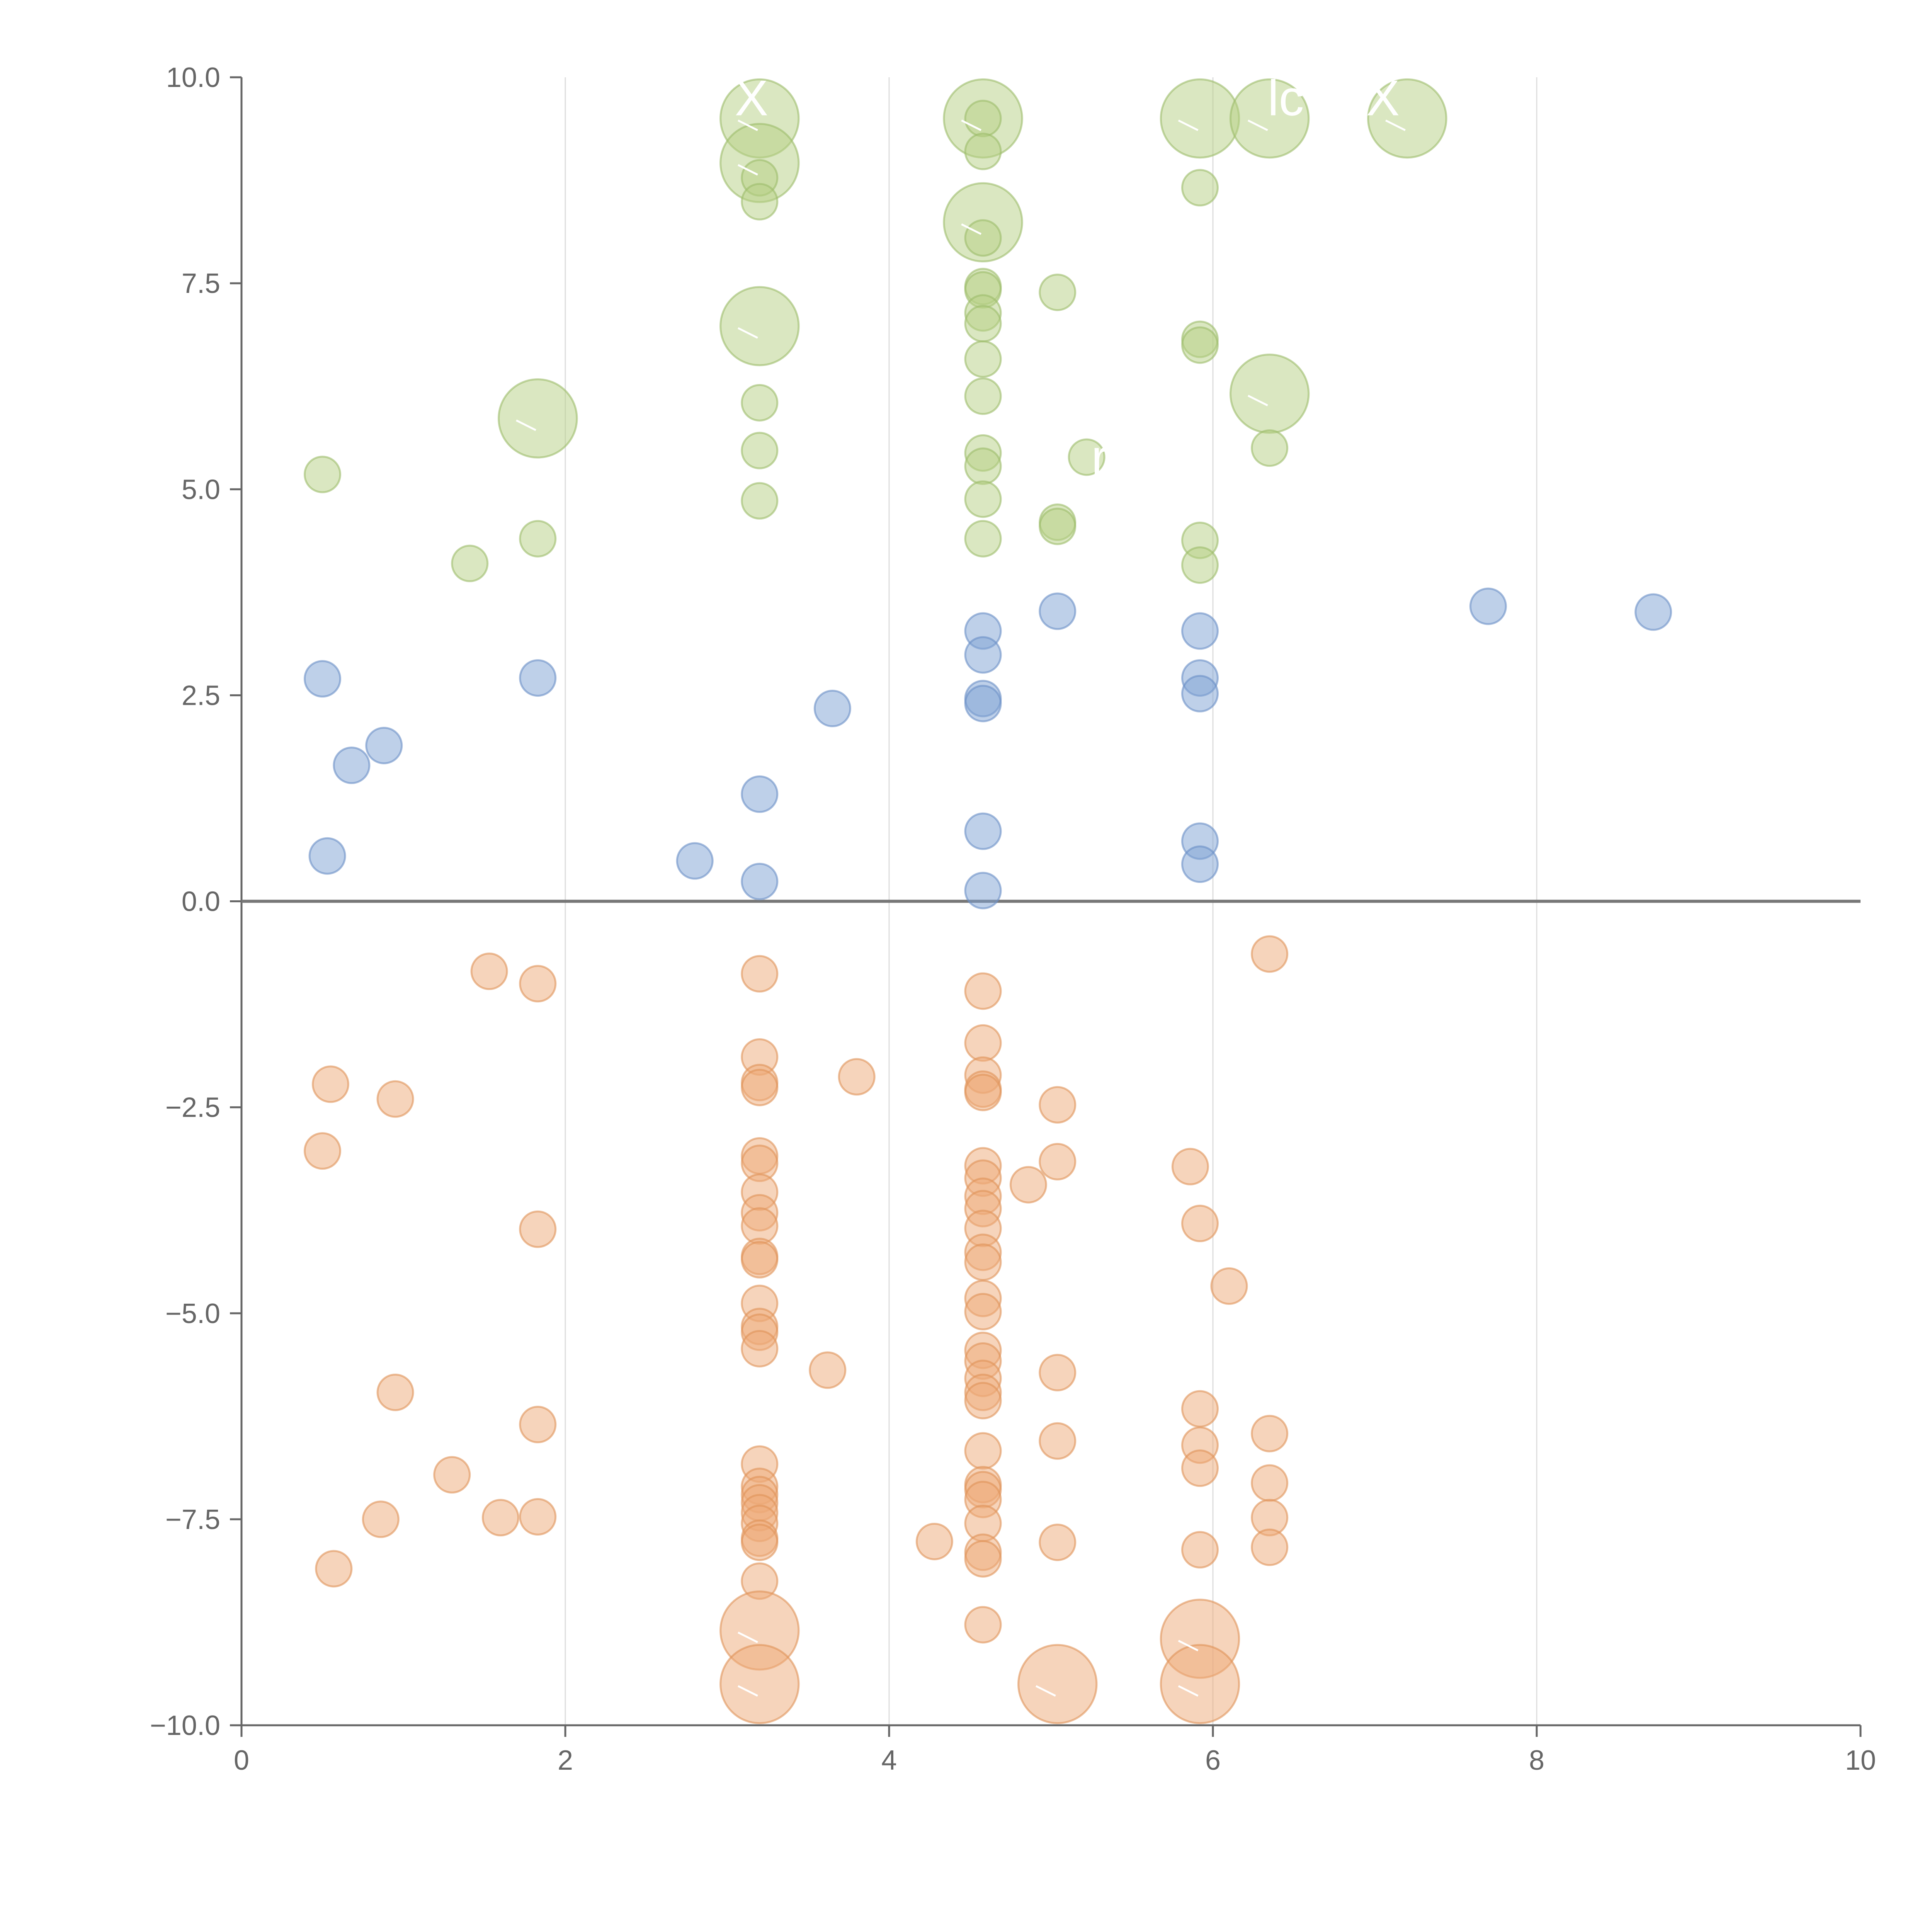 The width and height of the screenshot is (1932, 1932). Describe the element at coordinates (192, 1313) in the screenshot. I see `y-tick-label: −5.0` at that location.